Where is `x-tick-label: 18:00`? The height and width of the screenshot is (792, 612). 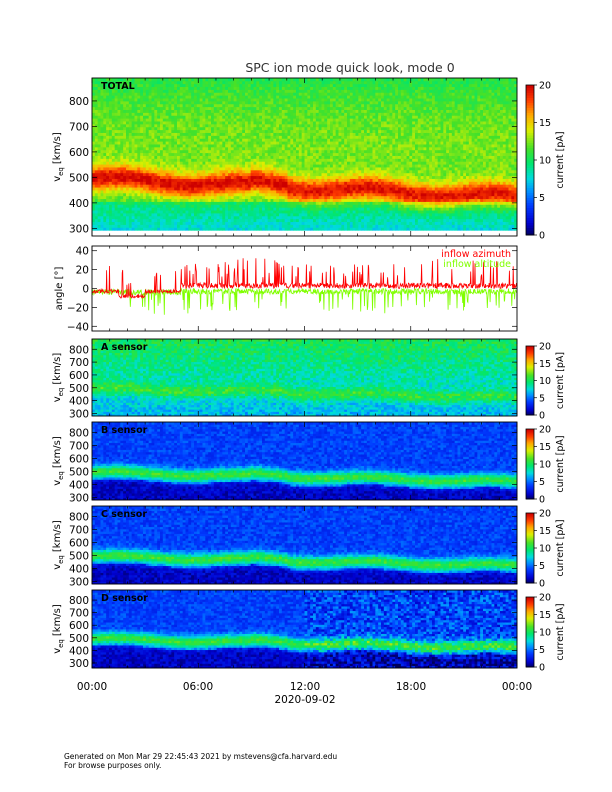
x-tick-label: 18:00 is located at coordinates (411, 687).